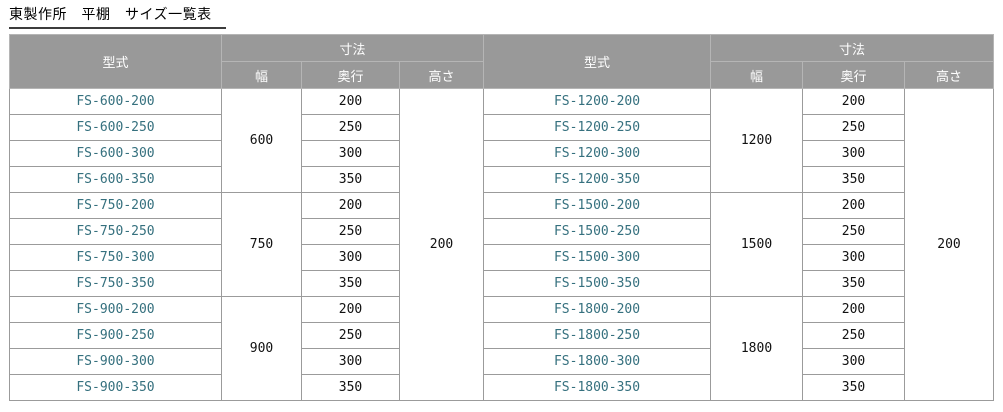  What do you see at coordinates (949, 75) in the screenshot?
I see `header-height-right: 高さ` at bounding box center [949, 75].